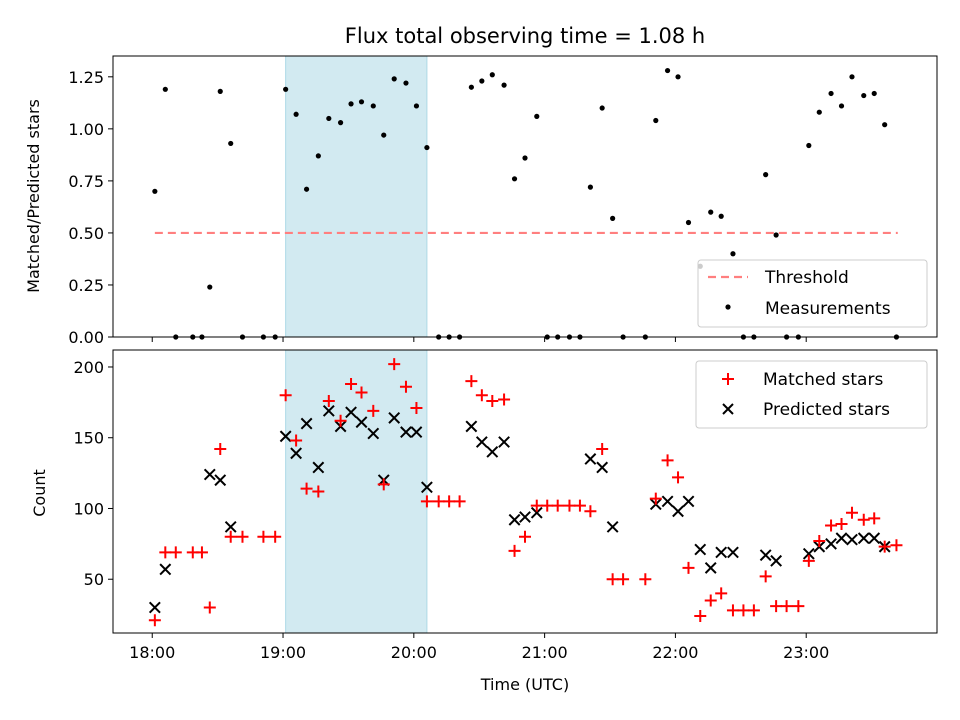 This screenshot has width=960, height=720. What do you see at coordinates (86, 181) in the screenshot?
I see `top-ytick-label: 0.75` at bounding box center [86, 181].